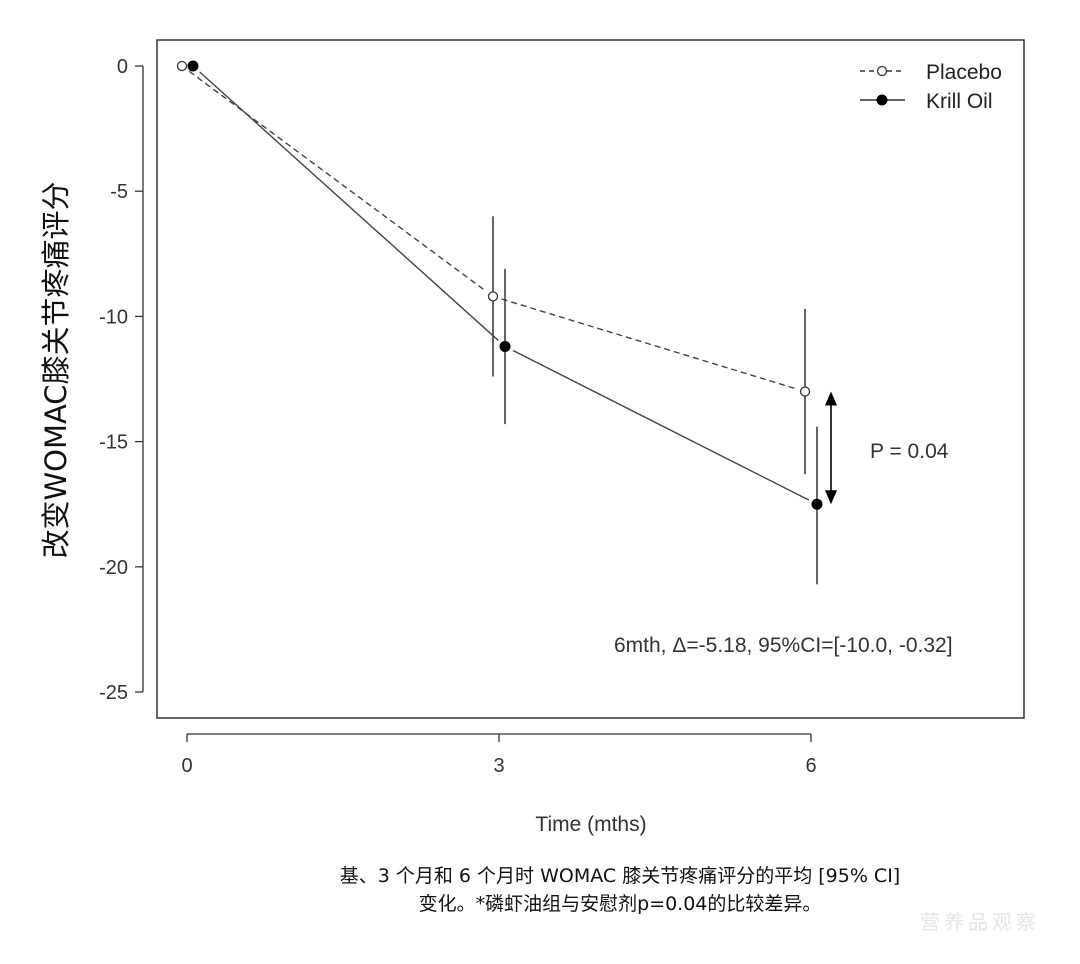 This screenshot has height=964, width=1080. I want to click on watermark: 营养品观察, so click(980, 922).